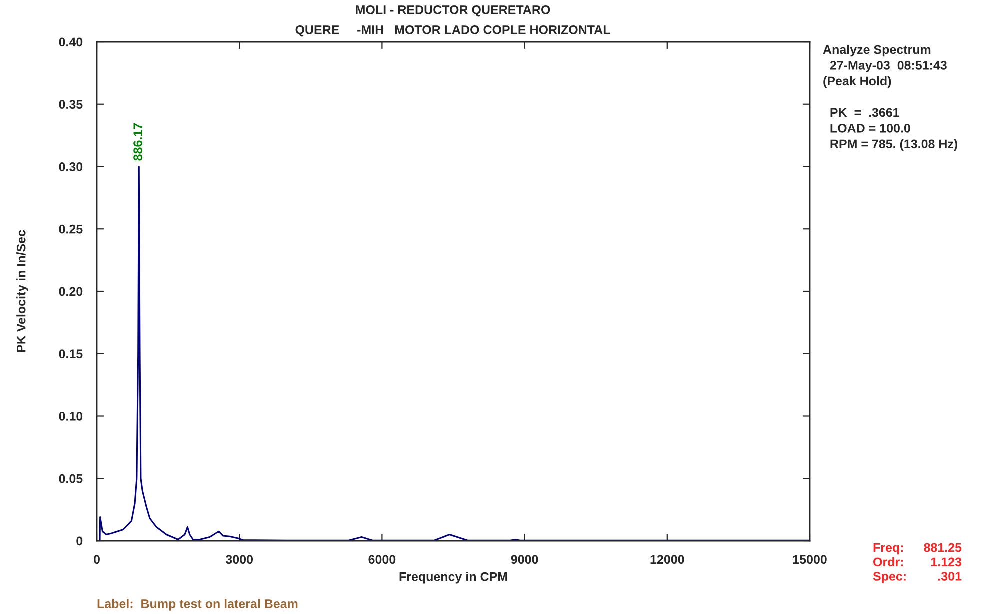 The width and height of the screenshot is (982, 614). Describe the element at coordinates (138, 142) in the screenshot. I see `annotation: 886.17` at that location.